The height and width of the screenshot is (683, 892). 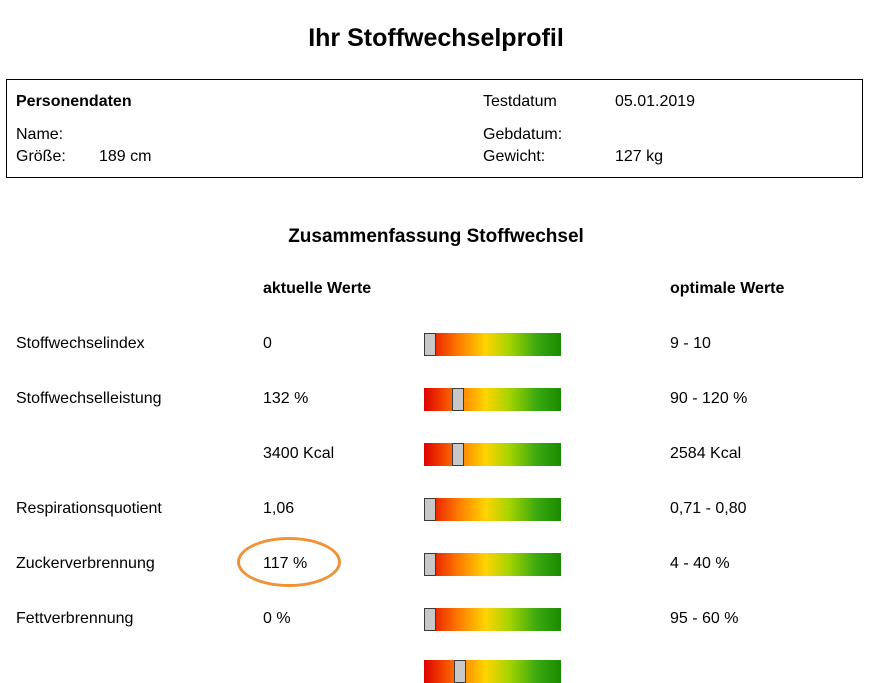 I want to click on row-label: Stoffwechselleistung, so click(x=89, y=398).